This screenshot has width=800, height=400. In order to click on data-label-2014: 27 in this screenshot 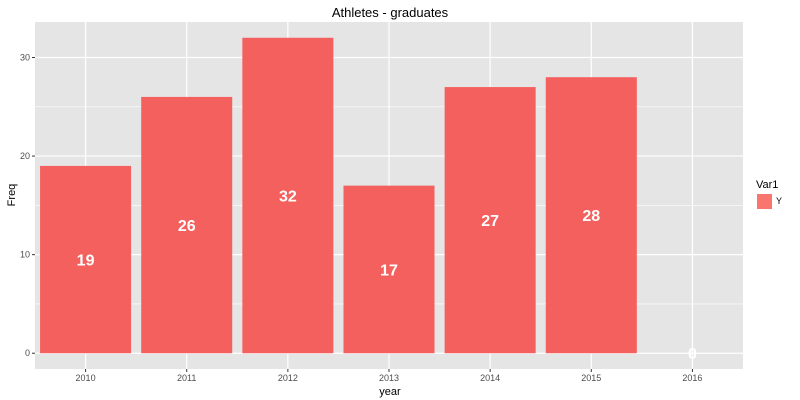, I will do `click(490, 221)`.